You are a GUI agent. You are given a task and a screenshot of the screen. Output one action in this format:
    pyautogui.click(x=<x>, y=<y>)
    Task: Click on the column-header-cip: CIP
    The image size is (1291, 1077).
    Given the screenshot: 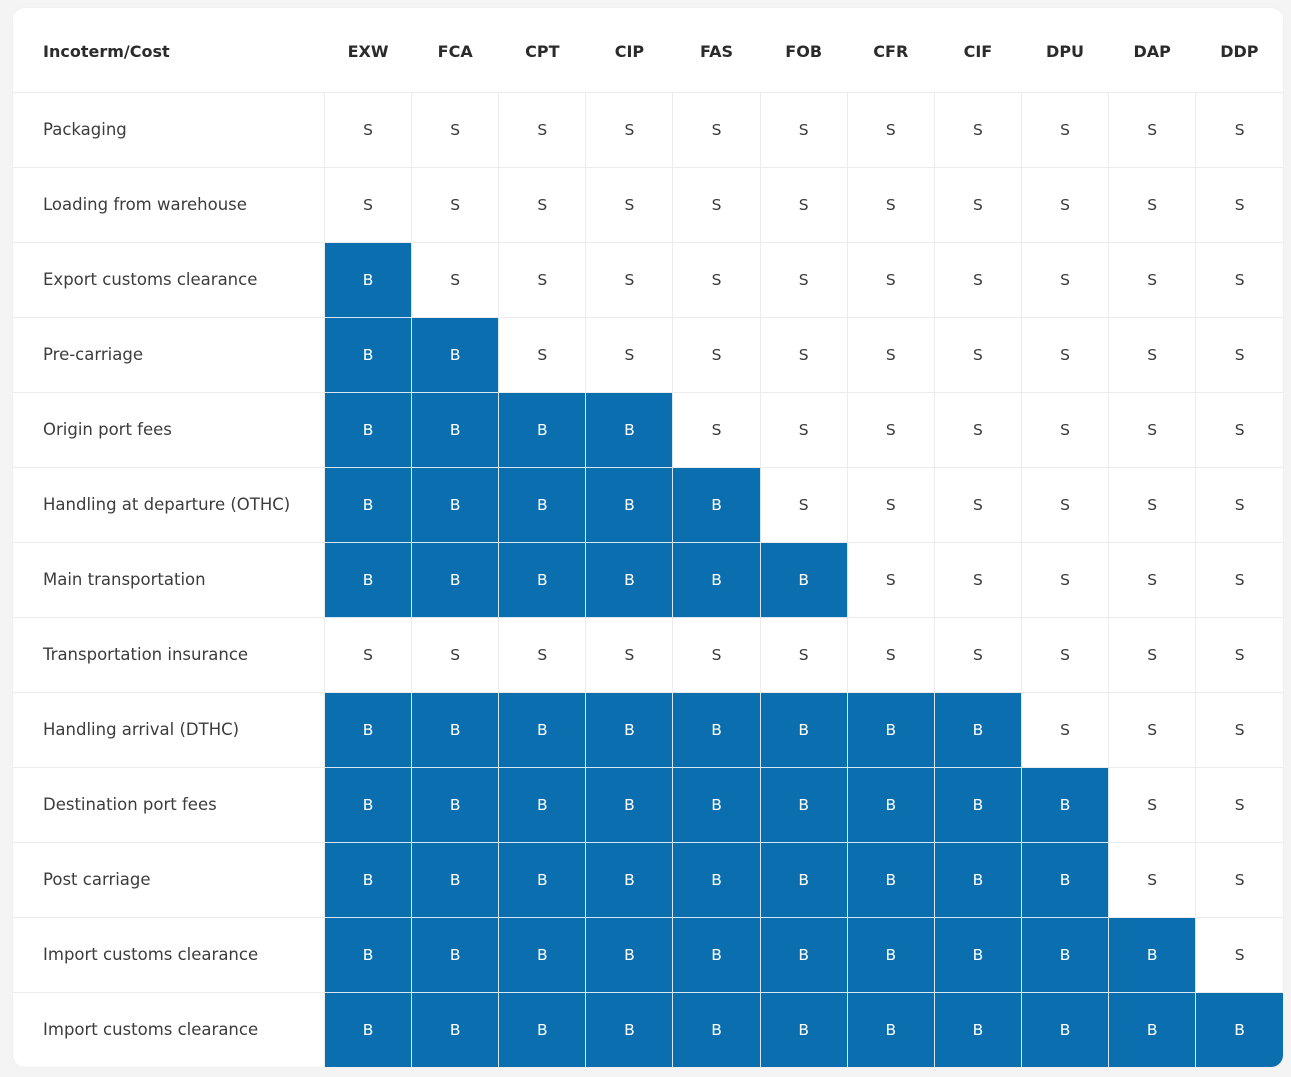 What is the action you would take?
    pyautogui.click(x=629, y=50)
    